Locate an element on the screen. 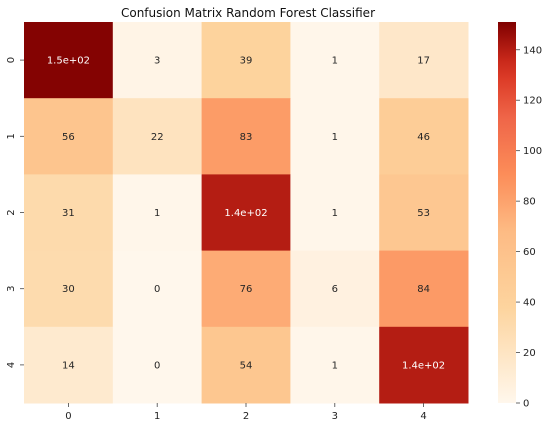  column-tick-labels: 0 1 2 3 4 is located at coordinates (246, 412).